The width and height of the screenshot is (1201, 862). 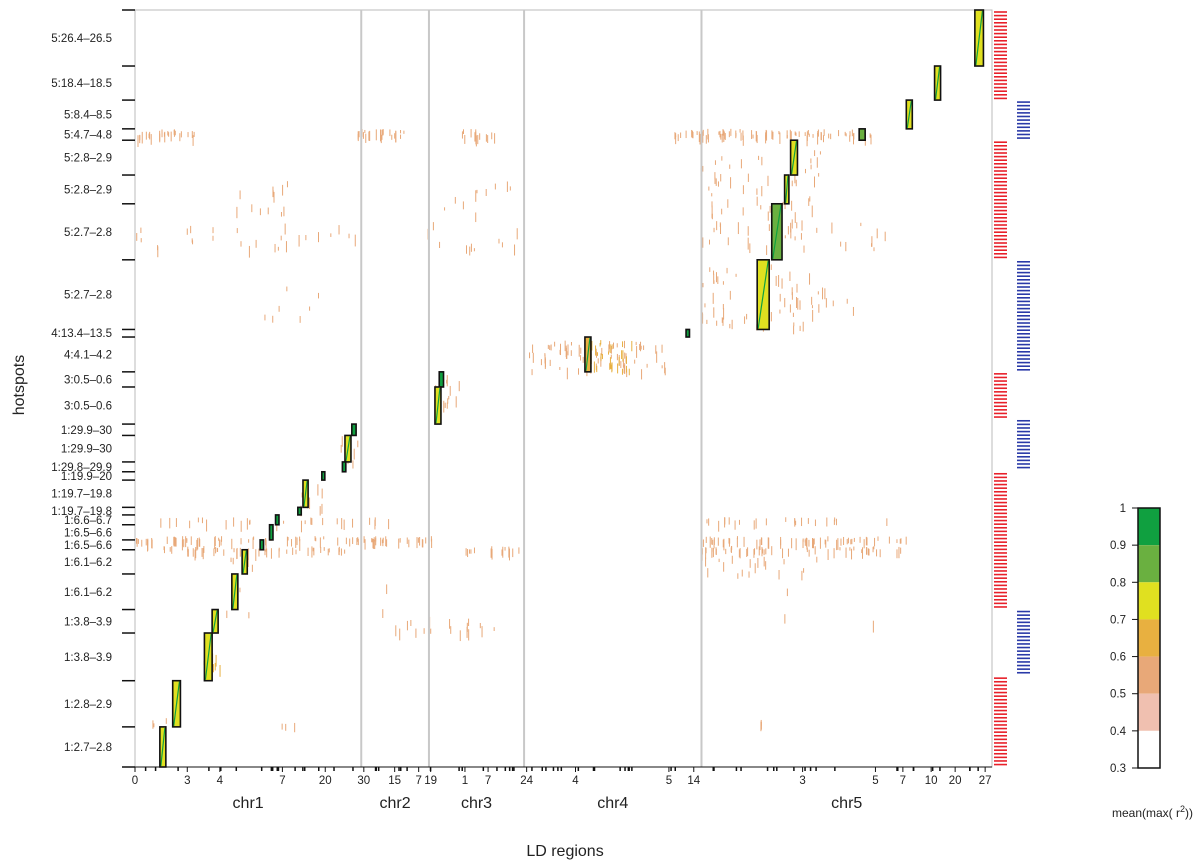 I want to click on hotspot-label: 1:6.5–6.6, so click(x=88, y=533).